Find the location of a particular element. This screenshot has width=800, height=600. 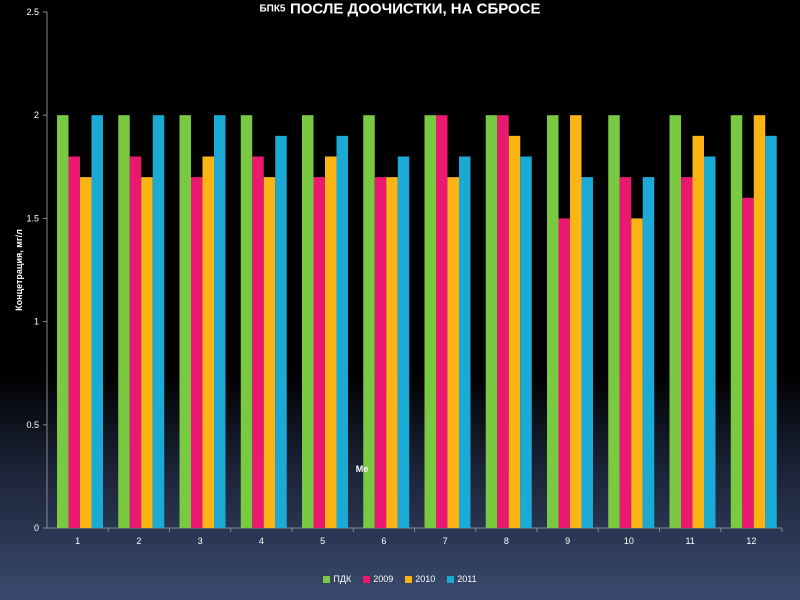

x-tick-label: 11 is located at coordinates (689, 541).